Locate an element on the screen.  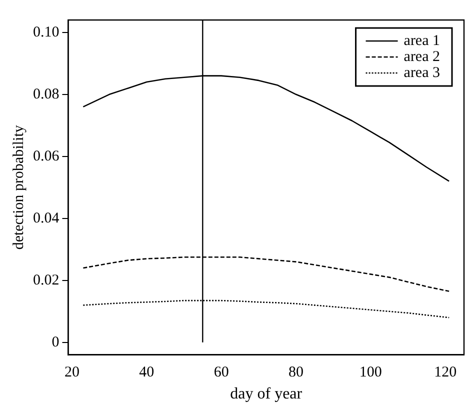
x-axis-title: day of year is located at coordinates (266, 394).